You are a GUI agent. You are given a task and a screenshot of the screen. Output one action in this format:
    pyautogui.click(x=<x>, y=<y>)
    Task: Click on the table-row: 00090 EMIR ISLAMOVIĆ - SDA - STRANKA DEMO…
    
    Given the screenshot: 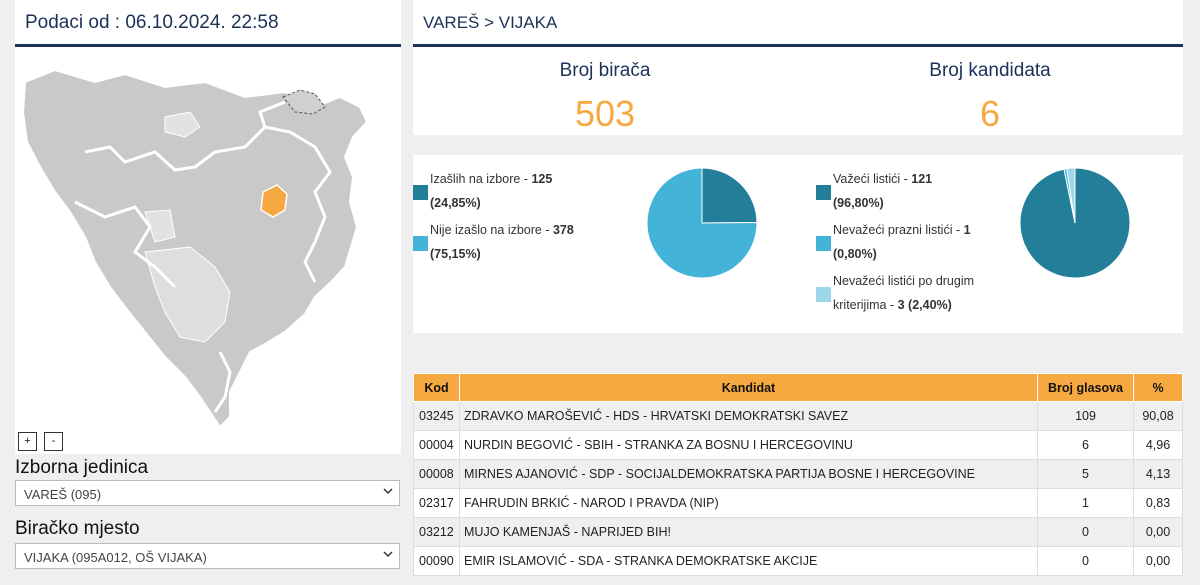 What is the action you would take?
    pyautogui.click(x=798, y=561)
    